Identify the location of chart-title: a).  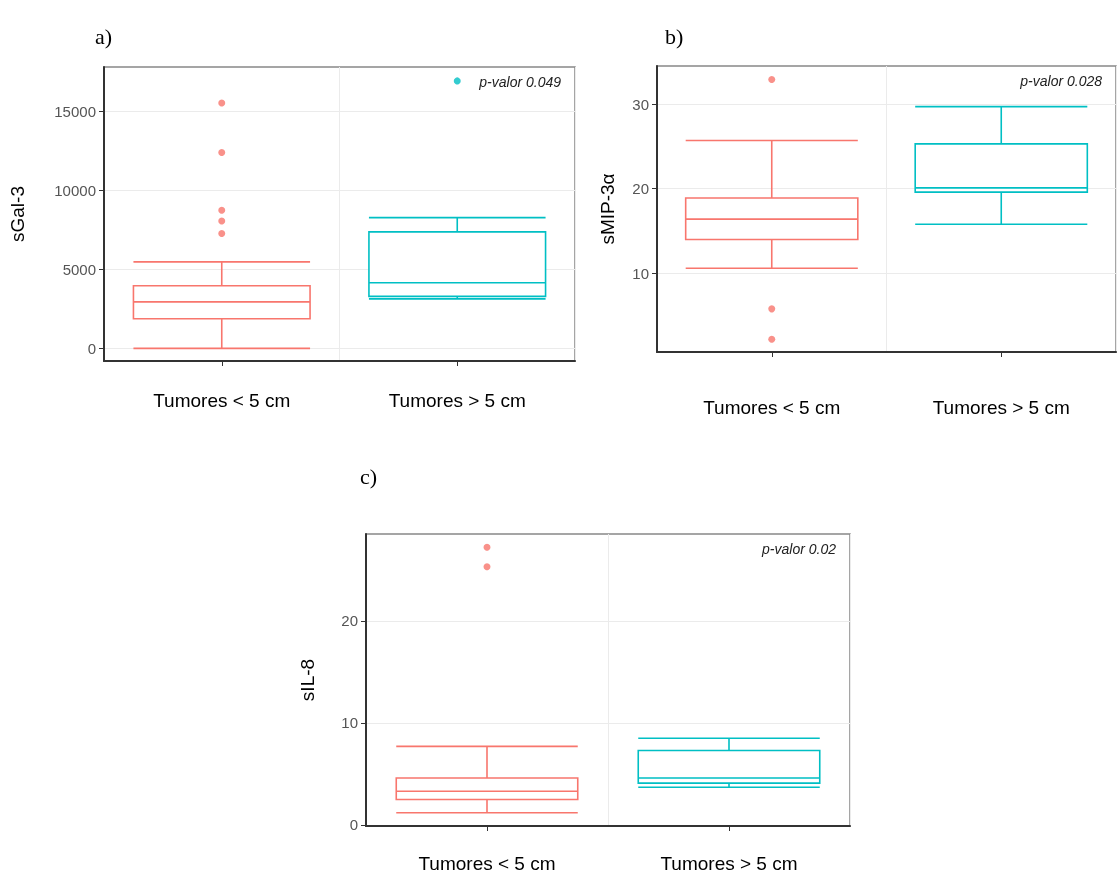
(104, 36).